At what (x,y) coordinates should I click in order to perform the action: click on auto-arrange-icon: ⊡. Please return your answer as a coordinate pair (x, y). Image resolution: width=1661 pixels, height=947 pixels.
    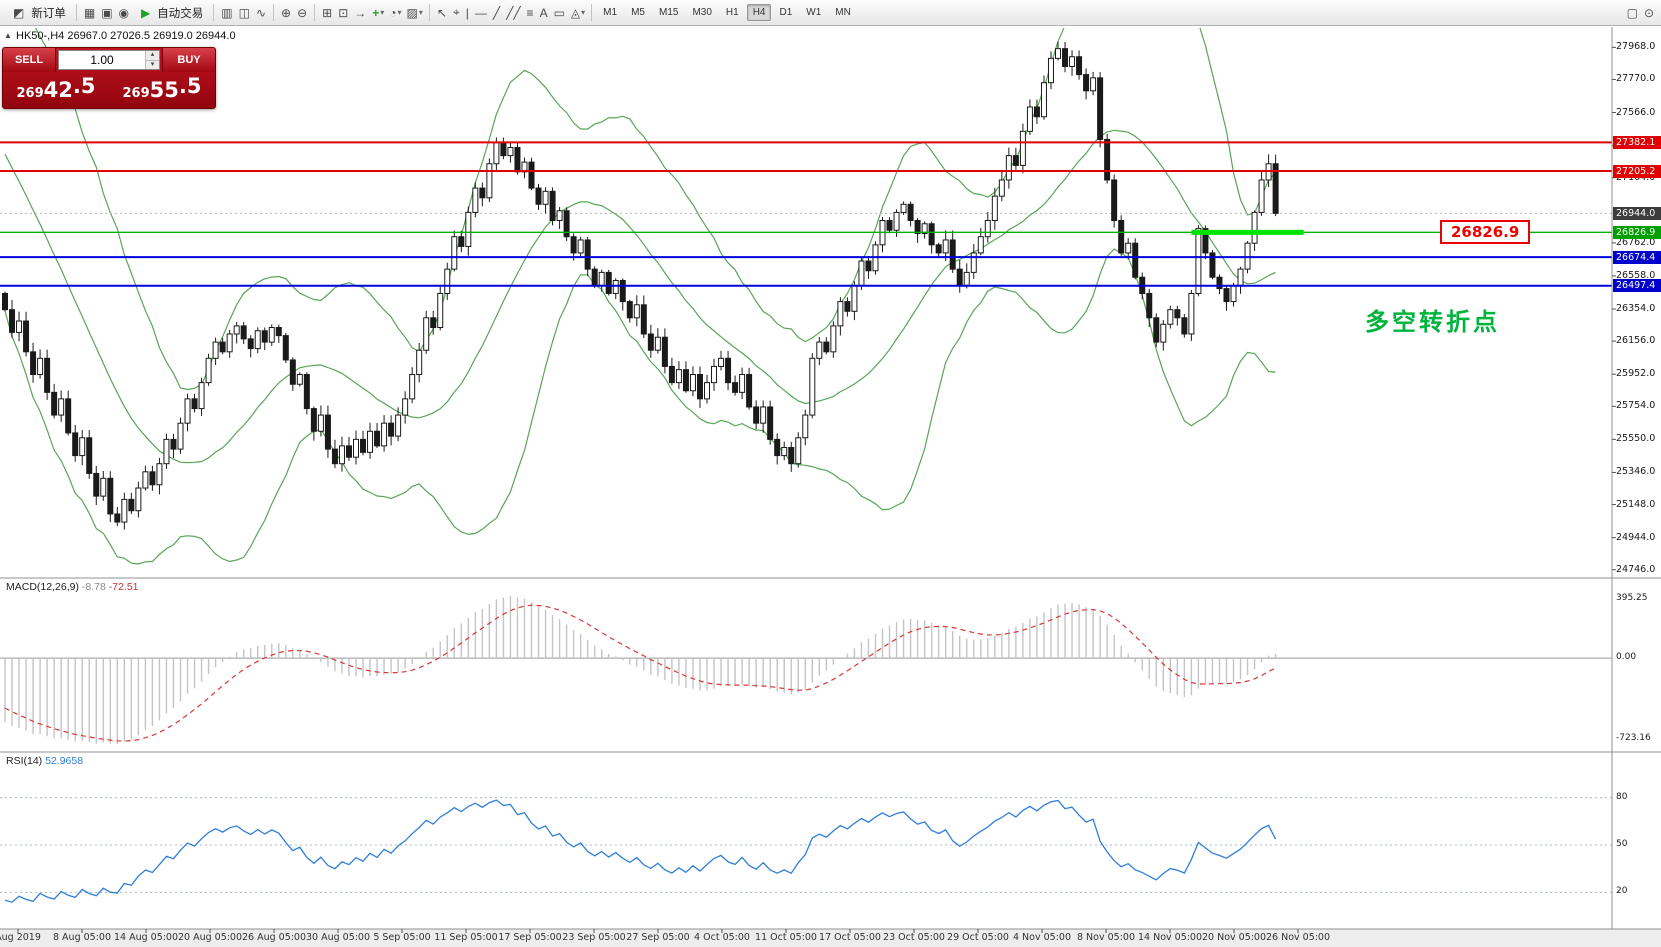
    Looking at the image, I should click on (343, 12).